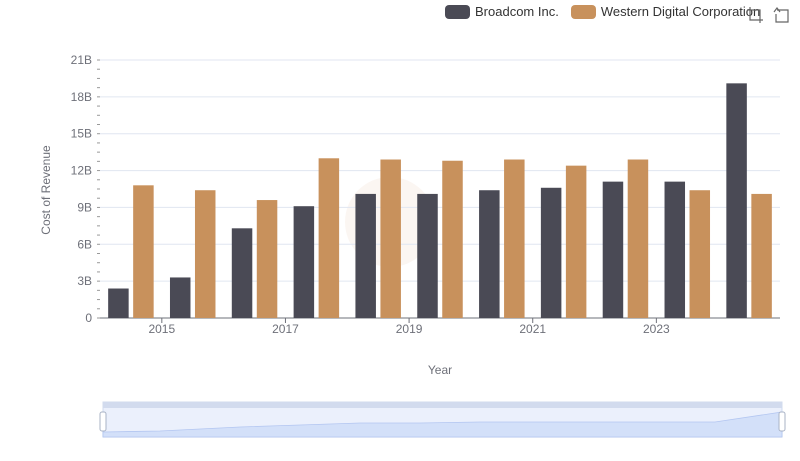 Image resolution: width=800 pixels, height=461 pixels. What do you see at coordinates (576, 241) in the screenshot?
I see `bar-western-digital-2021` at bounding box center [576, 241].